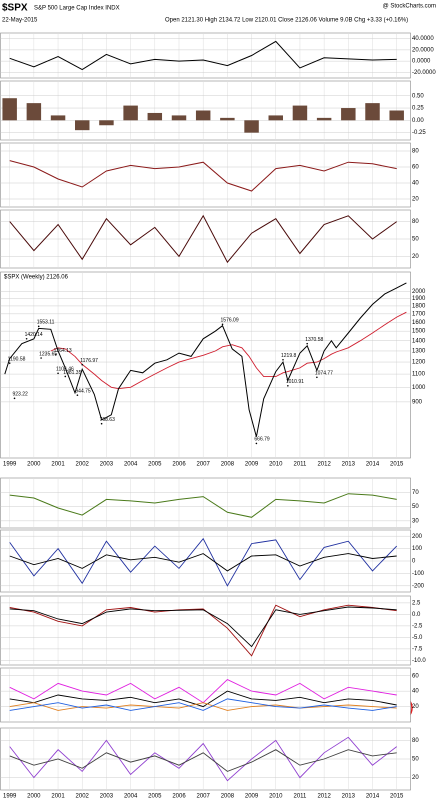 This screenshot has width=438, height=805. What do you see at coordinates (155, 465) in the screenshot?
I see `x-tick-label: 2005` at bounding box center [155, 465].